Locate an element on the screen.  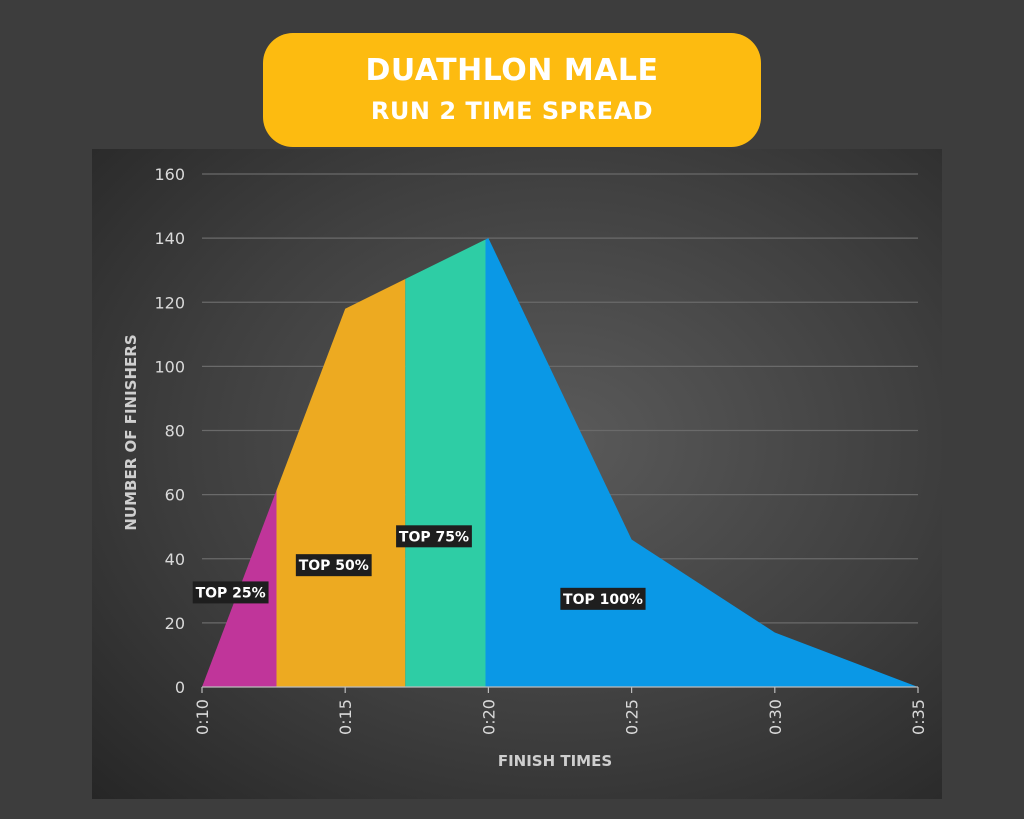
y-tick-label: 40 is located at coordinates (175, 559).